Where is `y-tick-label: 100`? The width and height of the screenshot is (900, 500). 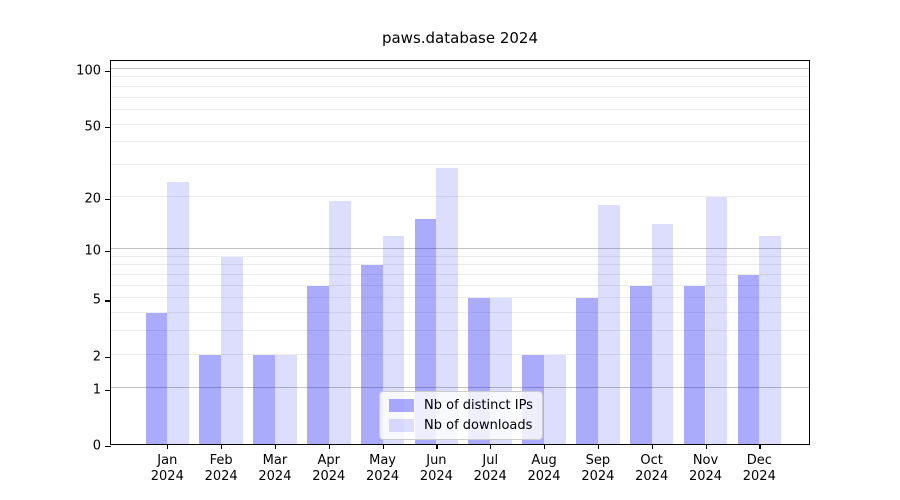
y-tick-label: 100 is located at coordinates (88, 71).